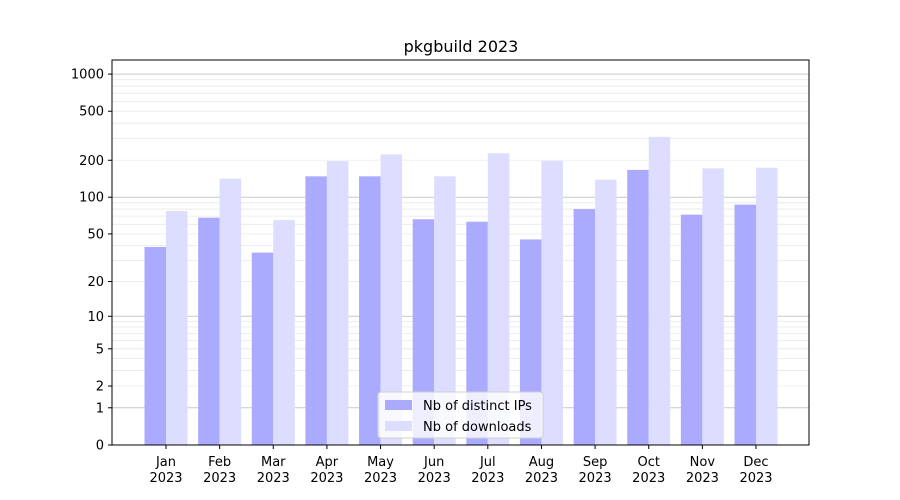  What do you see at coordinates (541, 470) in the screenshot?
I see `x-tick-label: Aug 2023` at bounding box center [541, 470].